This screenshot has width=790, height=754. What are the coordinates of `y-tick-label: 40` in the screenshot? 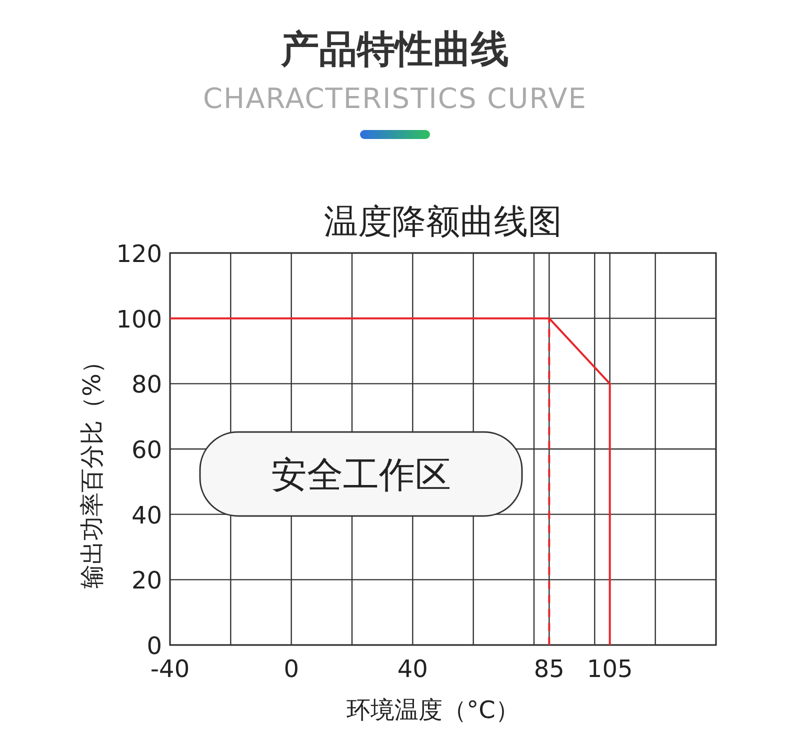 It's located at (146, 515).